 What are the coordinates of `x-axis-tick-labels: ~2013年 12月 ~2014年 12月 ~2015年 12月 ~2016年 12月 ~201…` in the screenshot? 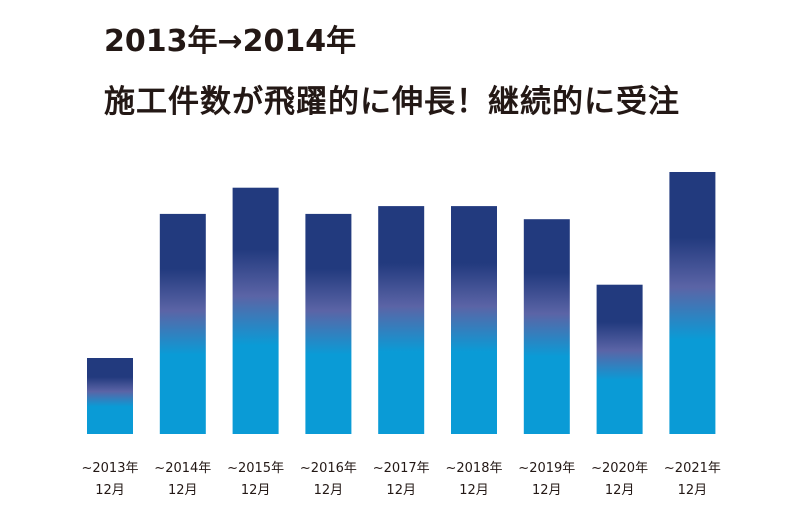 It's located at (401, 479).